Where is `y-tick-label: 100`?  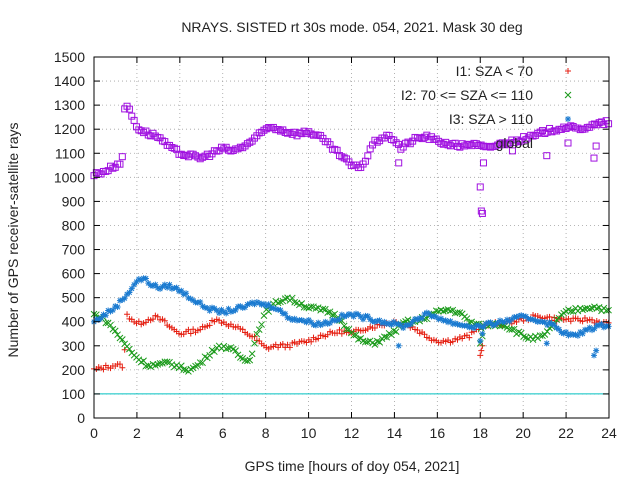
y-tick-label: 100 is located at coordinates (74, 394).